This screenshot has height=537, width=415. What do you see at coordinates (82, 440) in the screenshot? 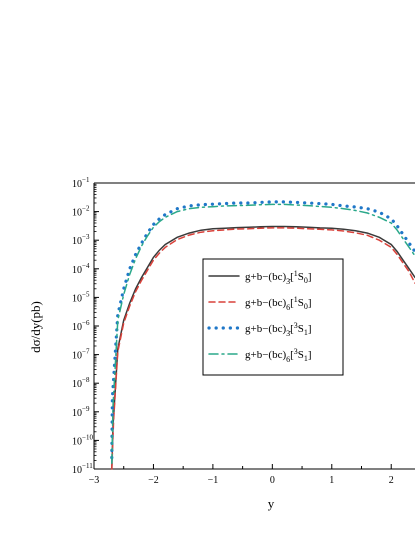
I see `y-tick-label: 10⁻¹⁰` at bounding box center [82, 440].